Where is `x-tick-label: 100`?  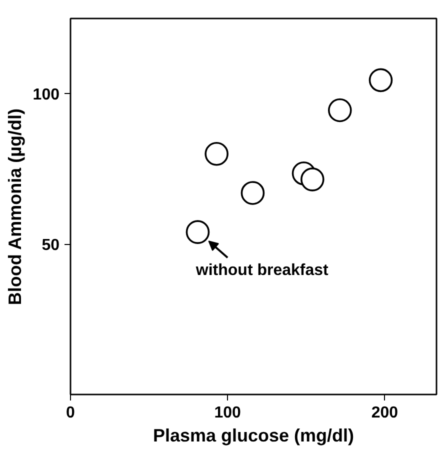
x-tick-label: 100 is located at coordinates (228, 413).